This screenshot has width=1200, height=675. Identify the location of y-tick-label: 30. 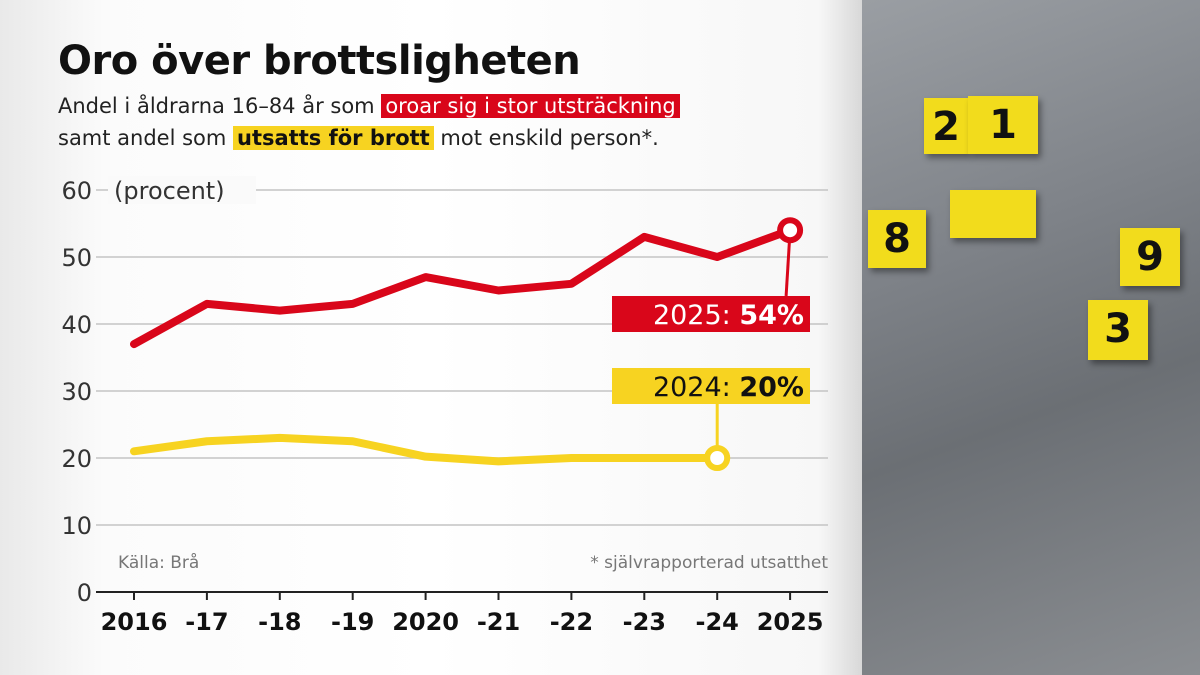
(76, 392).